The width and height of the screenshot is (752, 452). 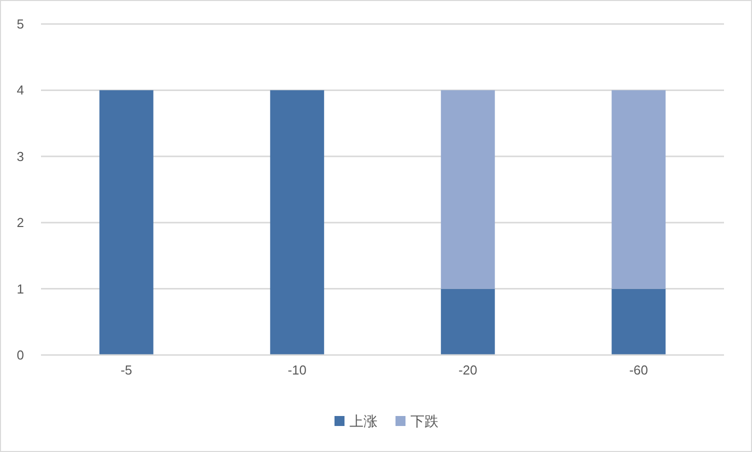 I want to click on y-tick-label: 1, so click(x=20, y=288).